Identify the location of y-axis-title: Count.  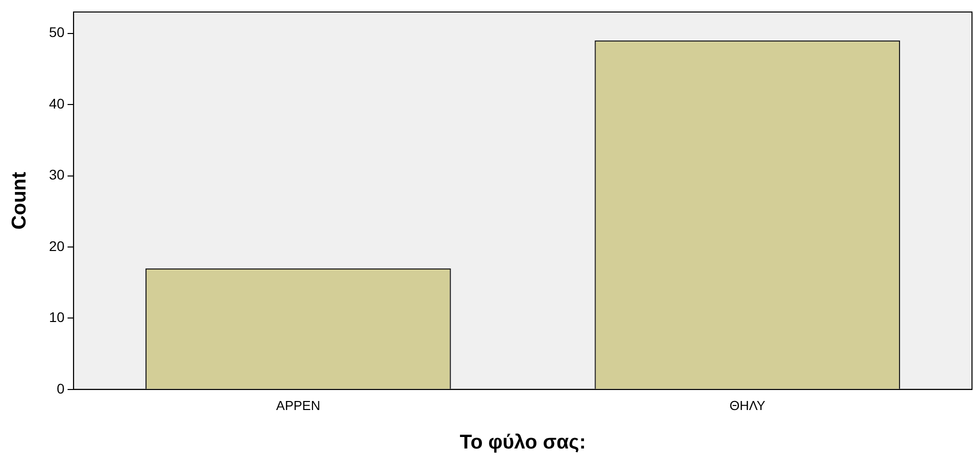
(19, 200).